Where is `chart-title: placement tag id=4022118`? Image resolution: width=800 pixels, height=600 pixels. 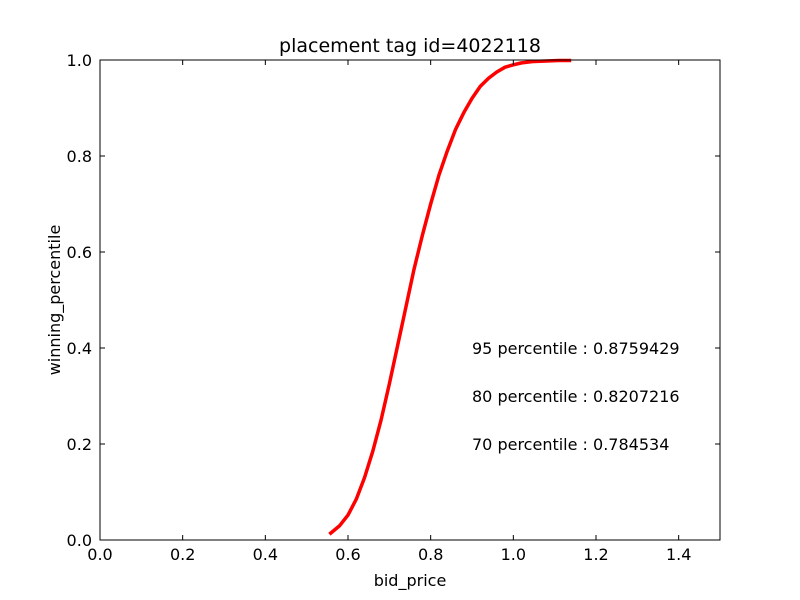 chart-title: placement tag id=4022118 is located at coordinates (410, 46).